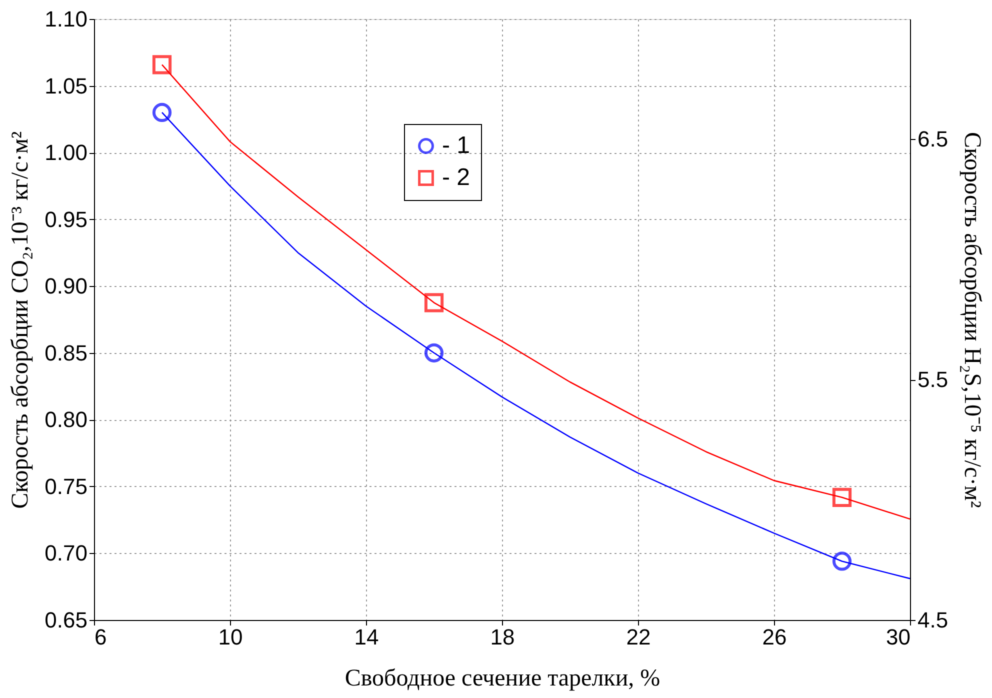 The image size is (992, 698). Describe the element at coordinates (933, 139) in the screenshot. I see `y2-tick-label: 6.5` at that location.